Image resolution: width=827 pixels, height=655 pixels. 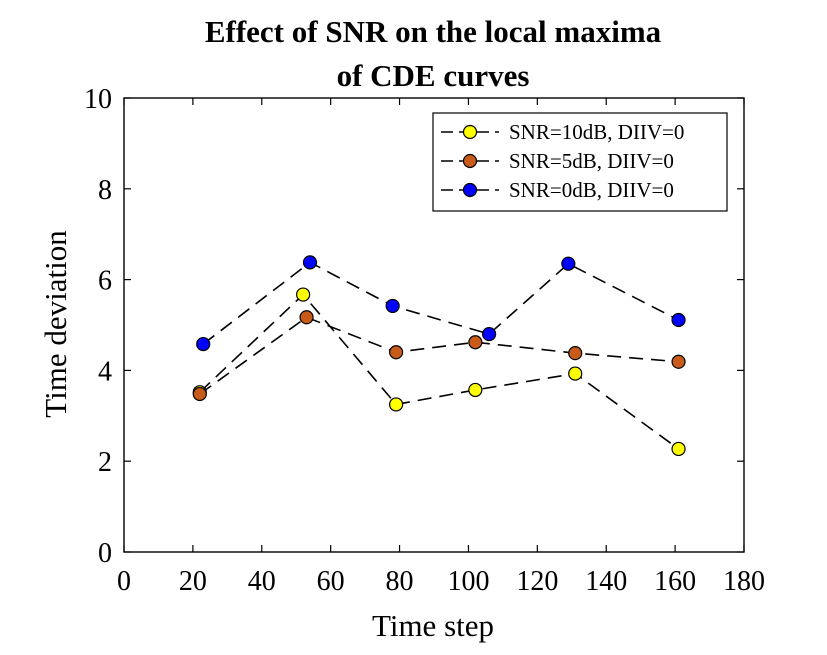 I want to click on x-tick-label: 20, so click(x=193, y=581).